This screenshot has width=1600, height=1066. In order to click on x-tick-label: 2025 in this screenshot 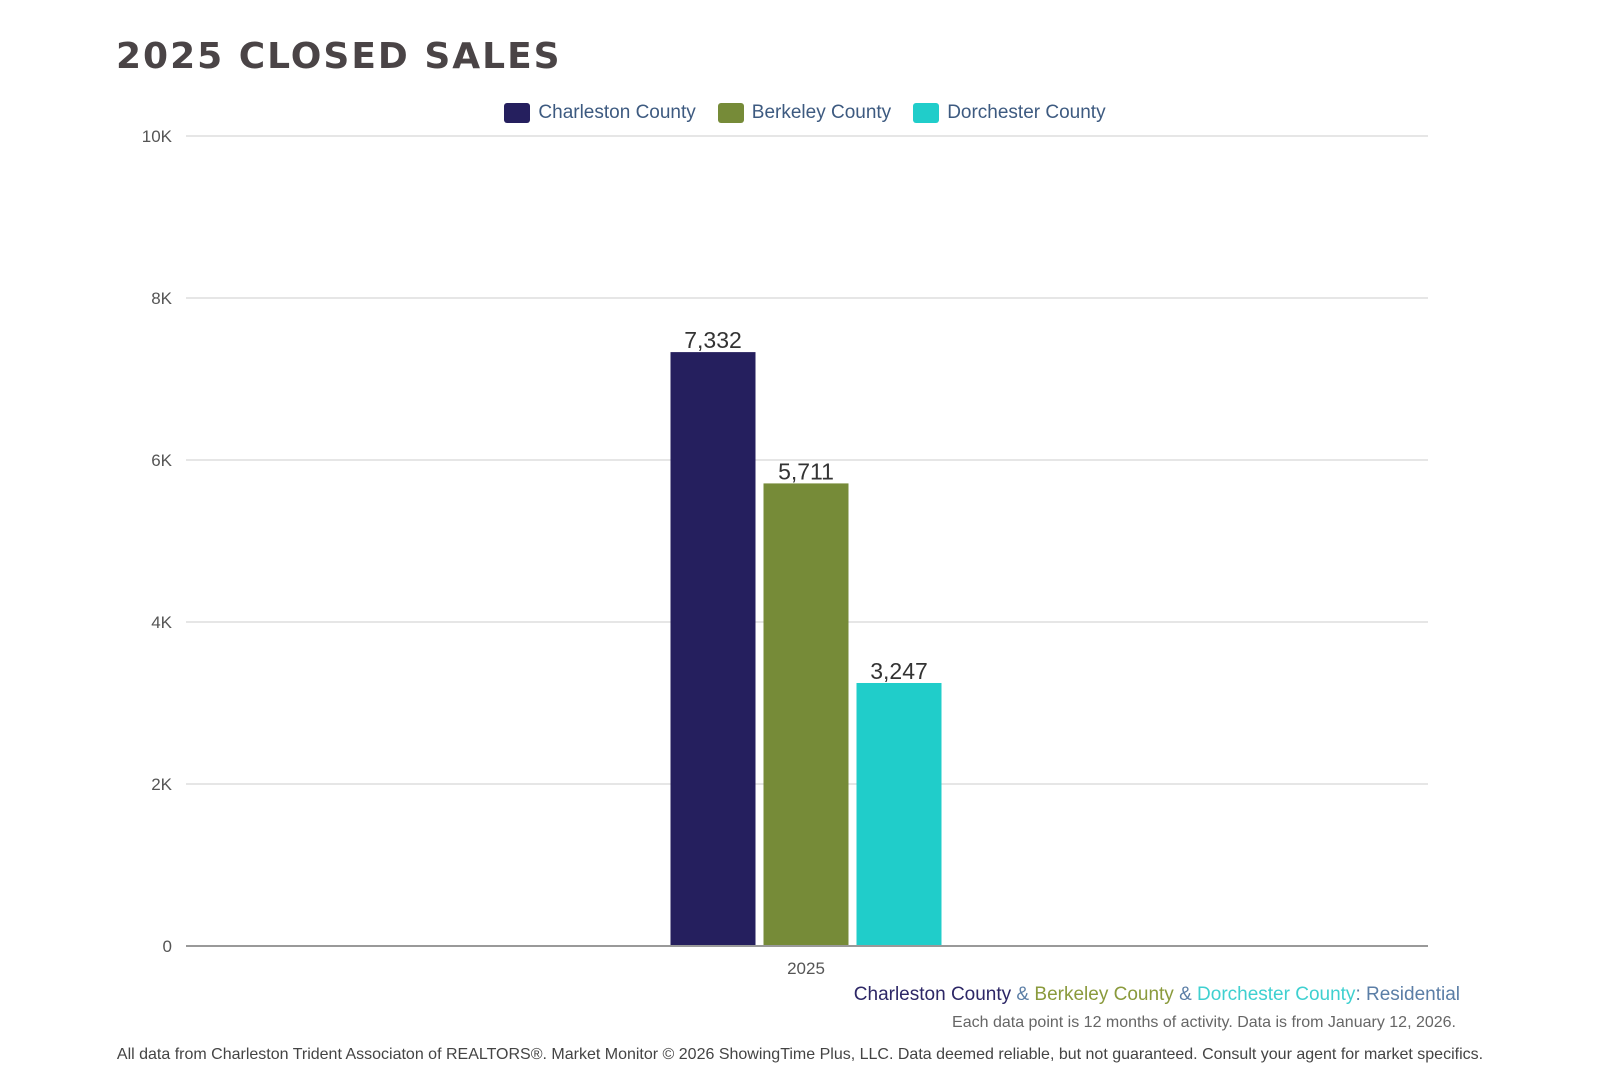, I will do `click(806, 968)`.